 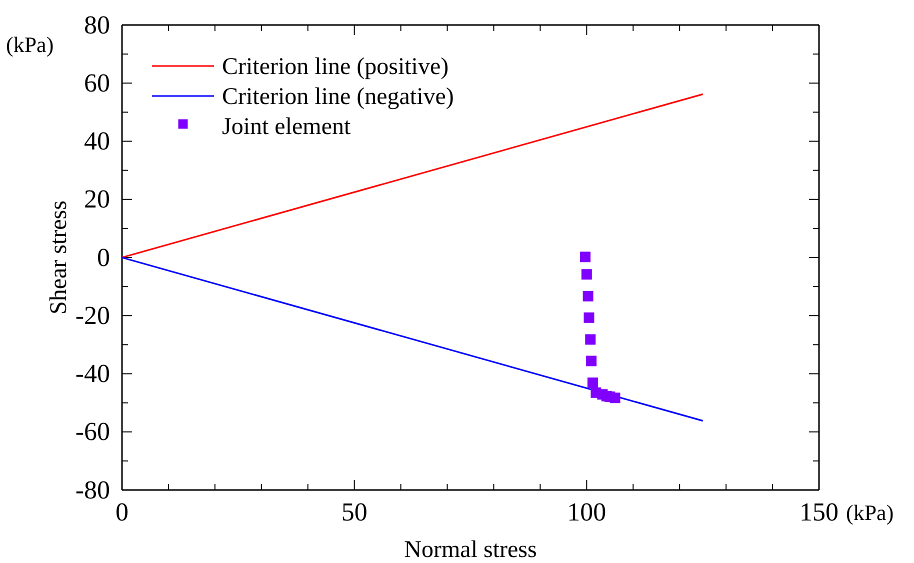 What do you see at coordinates (92, 315) in the screenshot?
I see `y-tick-label: -20` at bounding box center [92, 315].